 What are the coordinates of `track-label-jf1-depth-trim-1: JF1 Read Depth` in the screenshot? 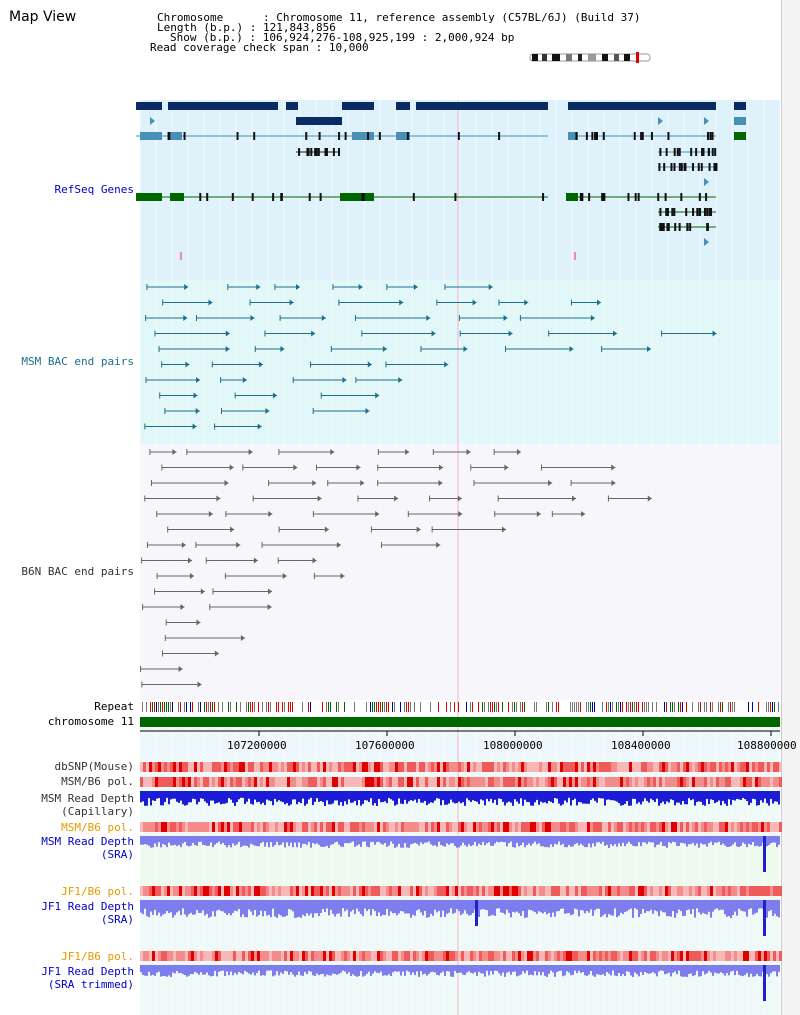 It's located at (87, 971).